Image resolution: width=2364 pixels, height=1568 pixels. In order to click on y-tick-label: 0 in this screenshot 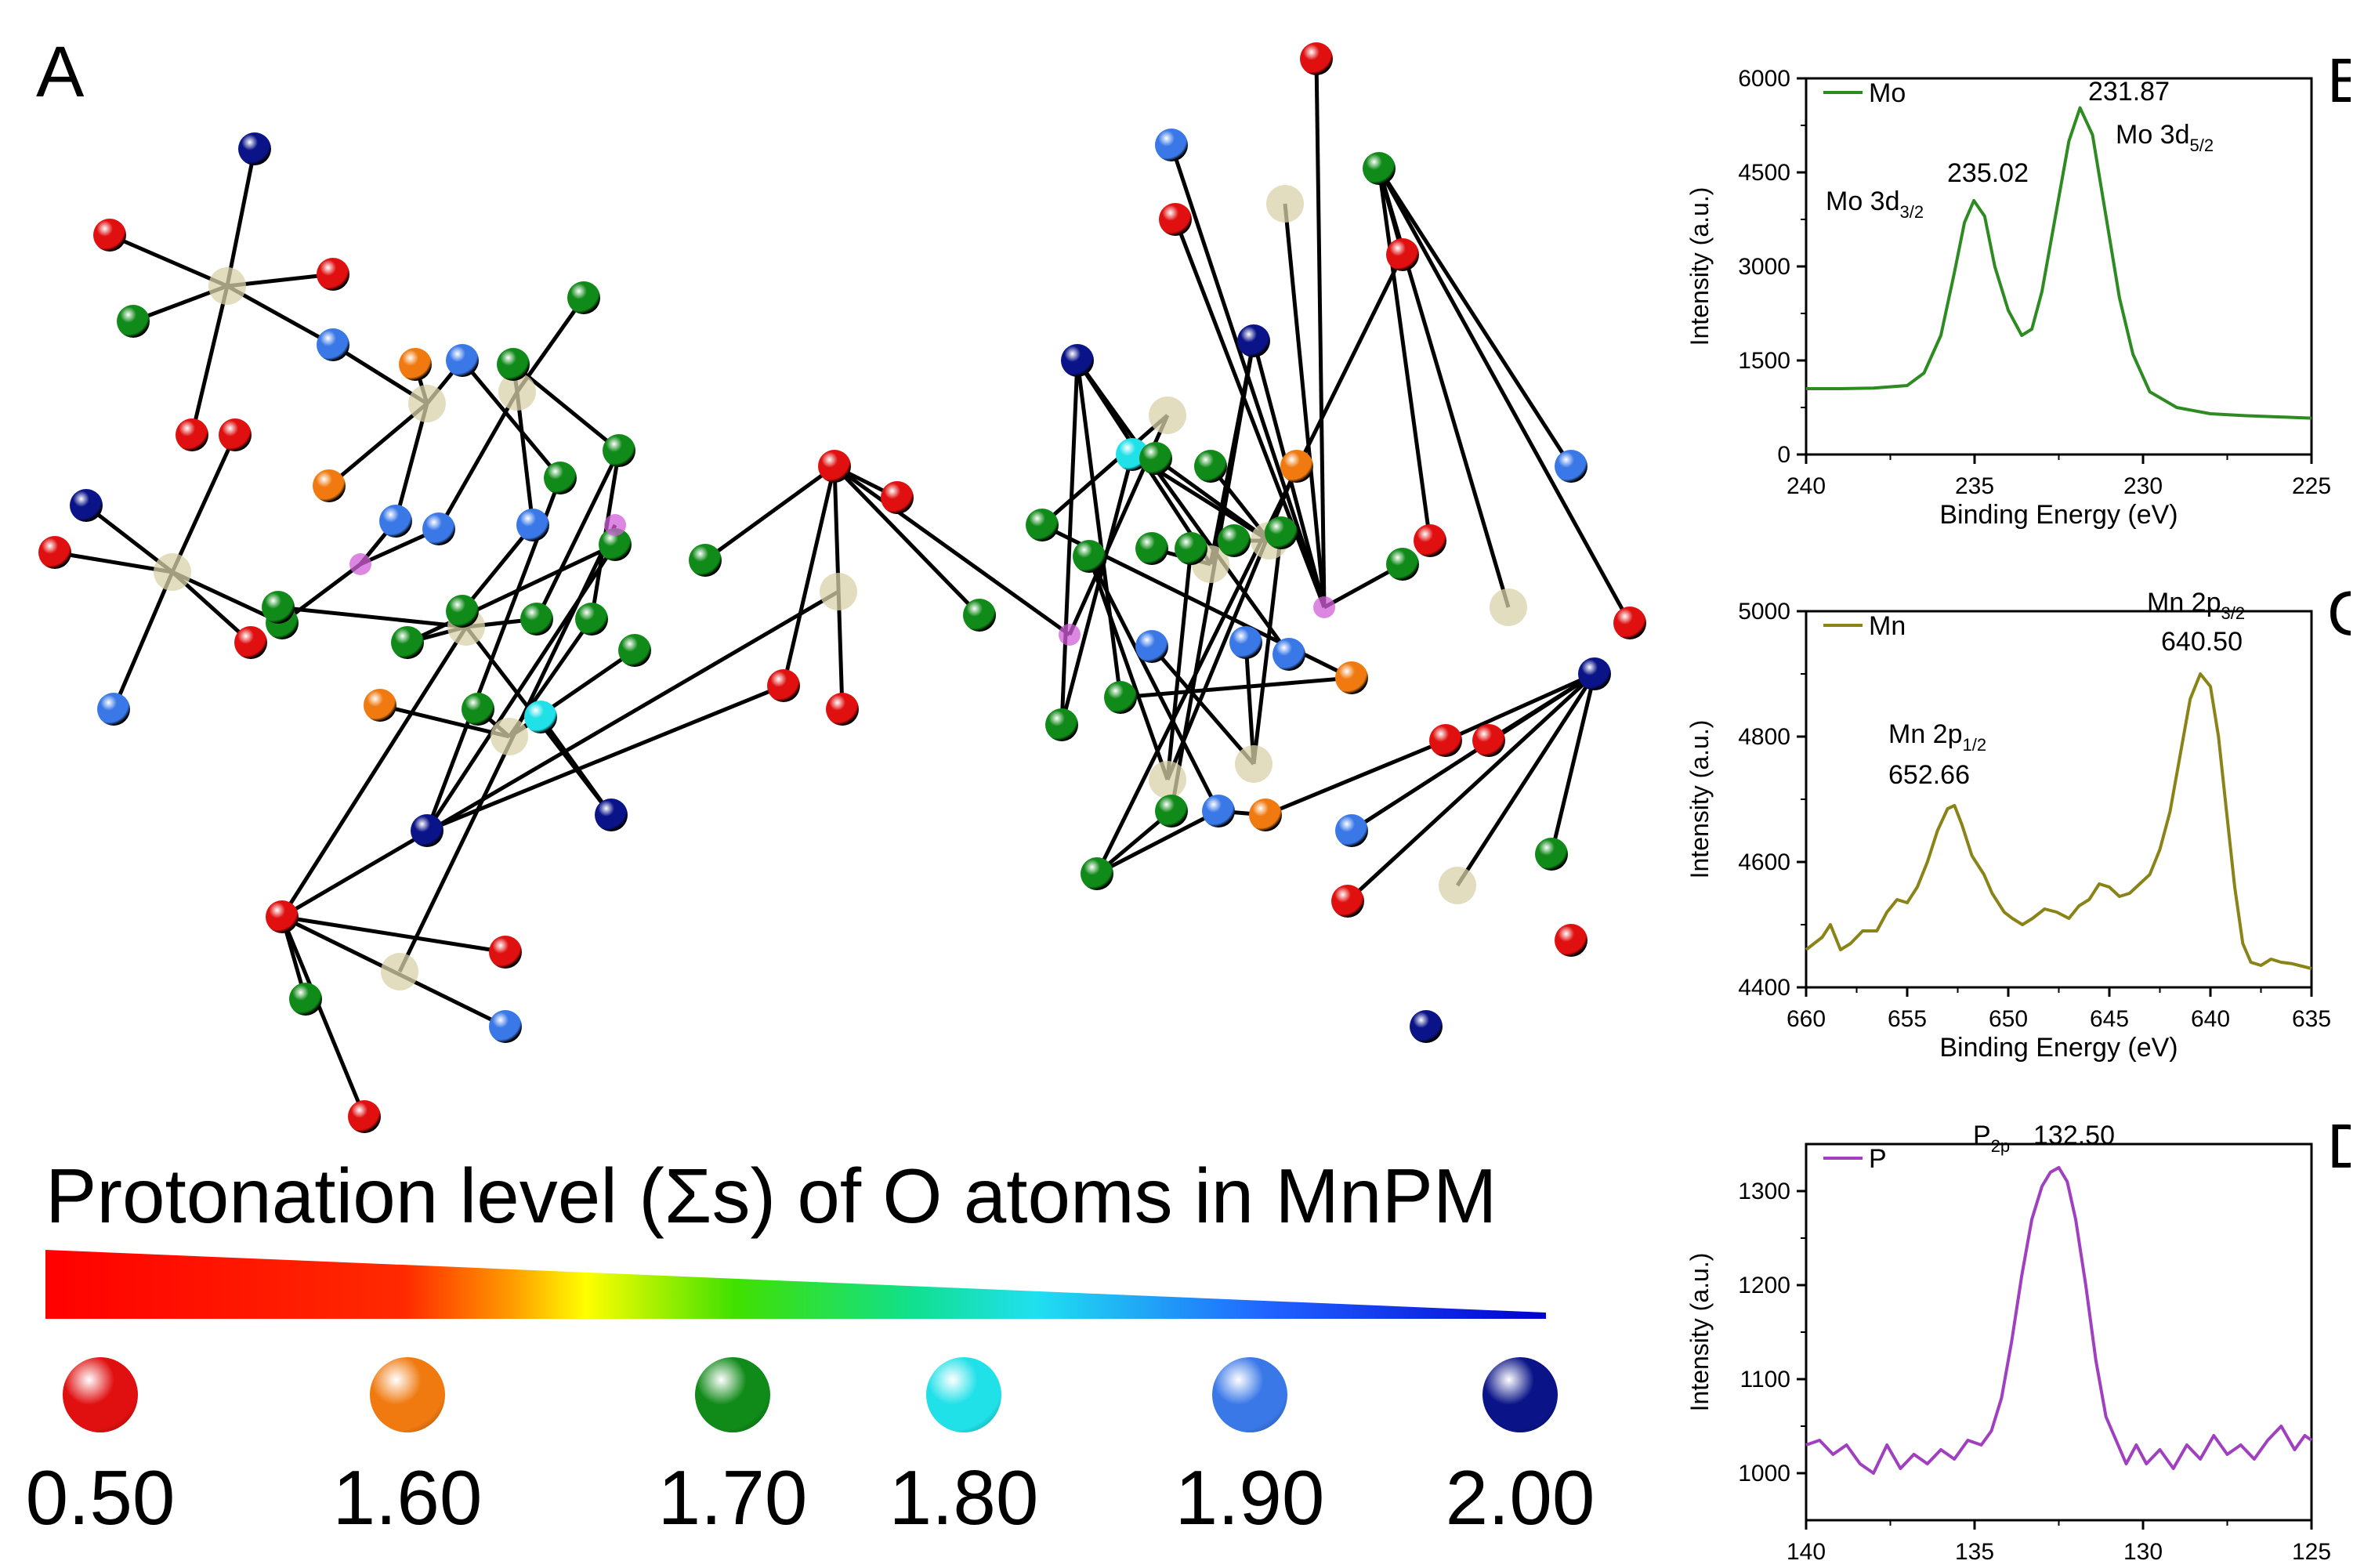, I will do `click(1783, 455)`.